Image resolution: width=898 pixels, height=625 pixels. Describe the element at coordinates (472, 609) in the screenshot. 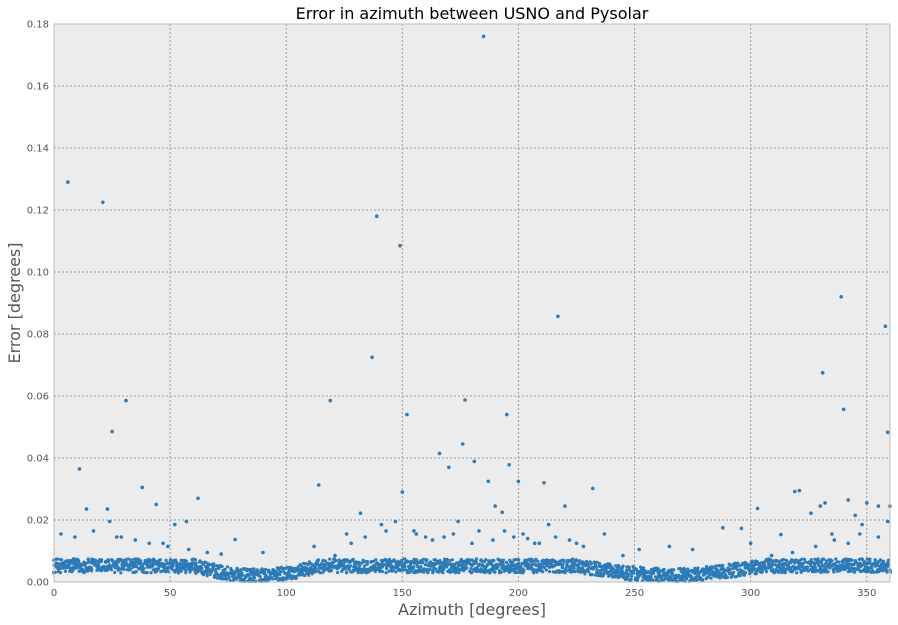

I see `x-axis-title: Azimuth [degrees]` at that location.